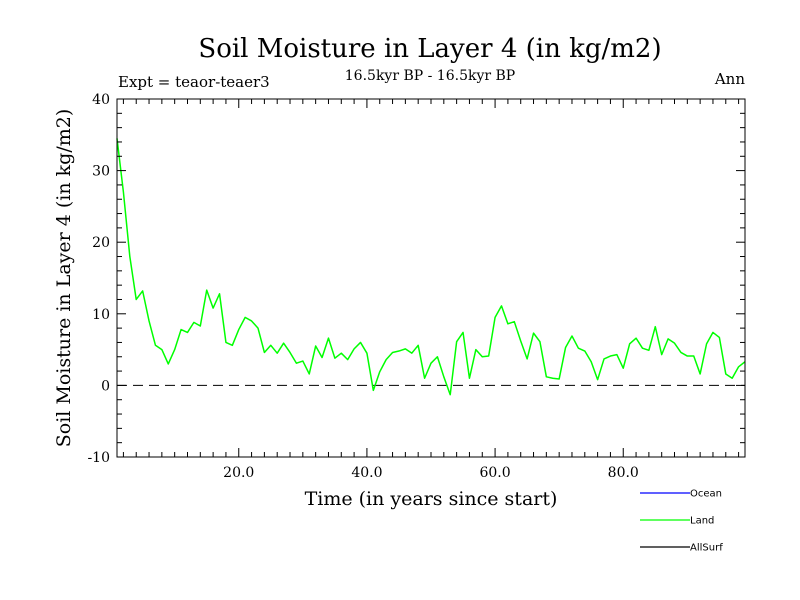 The height and width of the screenshot is (600, 800). What do you see at coordinates (64, 278) in the screenshot?
I see `y-axis-label: Soil Moisture in Layer 4 (in kg/m2)` at bounding box center [64, 278].